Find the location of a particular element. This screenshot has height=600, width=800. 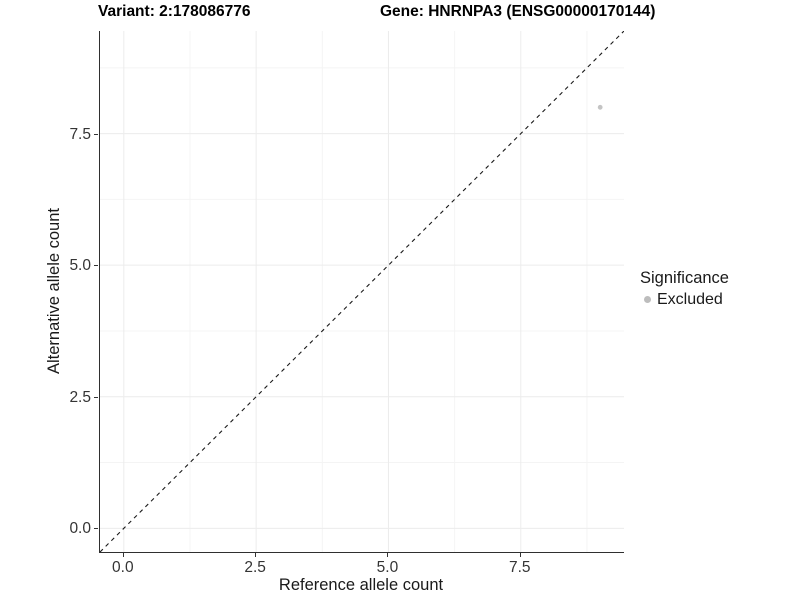

x-axis-tick-label: 7.5 is located at coordinates (520, 567).